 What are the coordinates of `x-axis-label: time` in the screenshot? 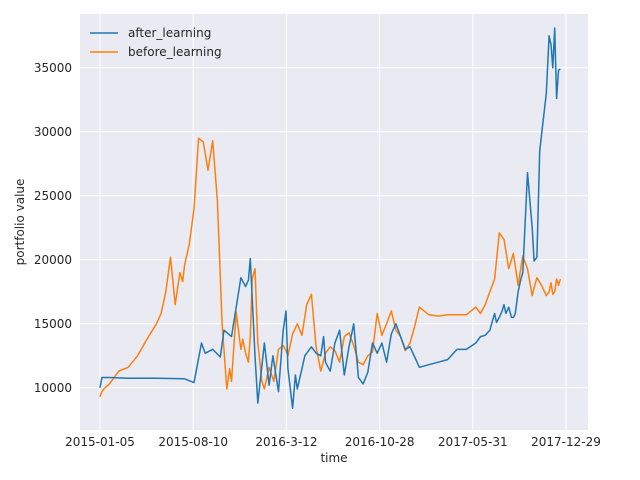 It's located at (333, 458).